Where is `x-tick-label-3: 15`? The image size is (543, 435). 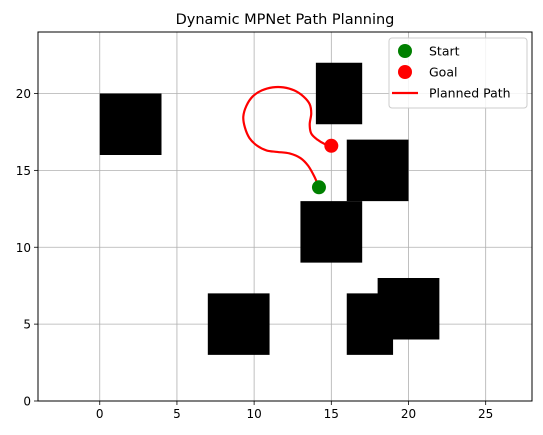 x-tick-label-3: 15 is located at coordinates (331, 414).